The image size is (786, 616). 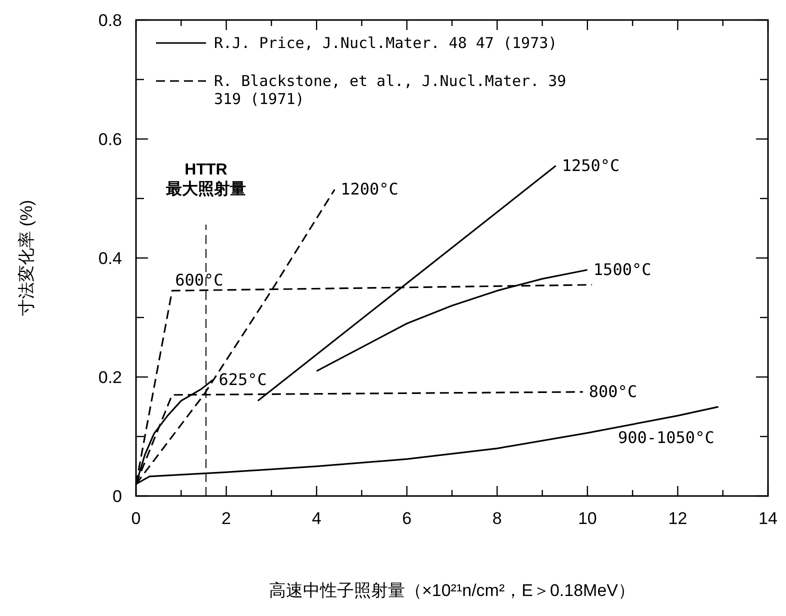 I want to click on x-tick-label: 12, so click(x=678, y=518).